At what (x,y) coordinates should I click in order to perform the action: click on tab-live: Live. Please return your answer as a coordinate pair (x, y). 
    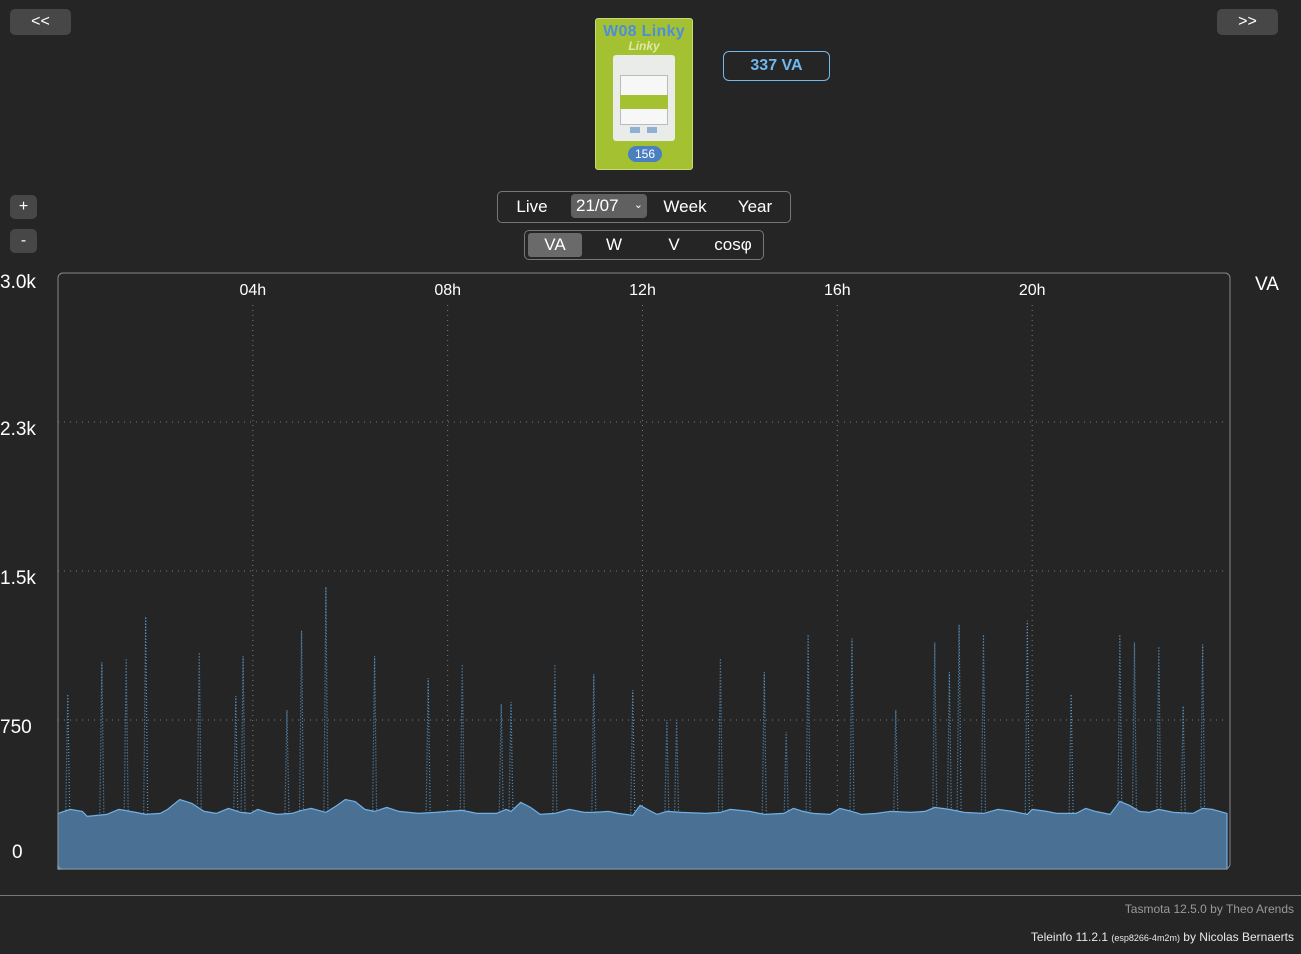
    Looking at the image, I should click on (532, 206).